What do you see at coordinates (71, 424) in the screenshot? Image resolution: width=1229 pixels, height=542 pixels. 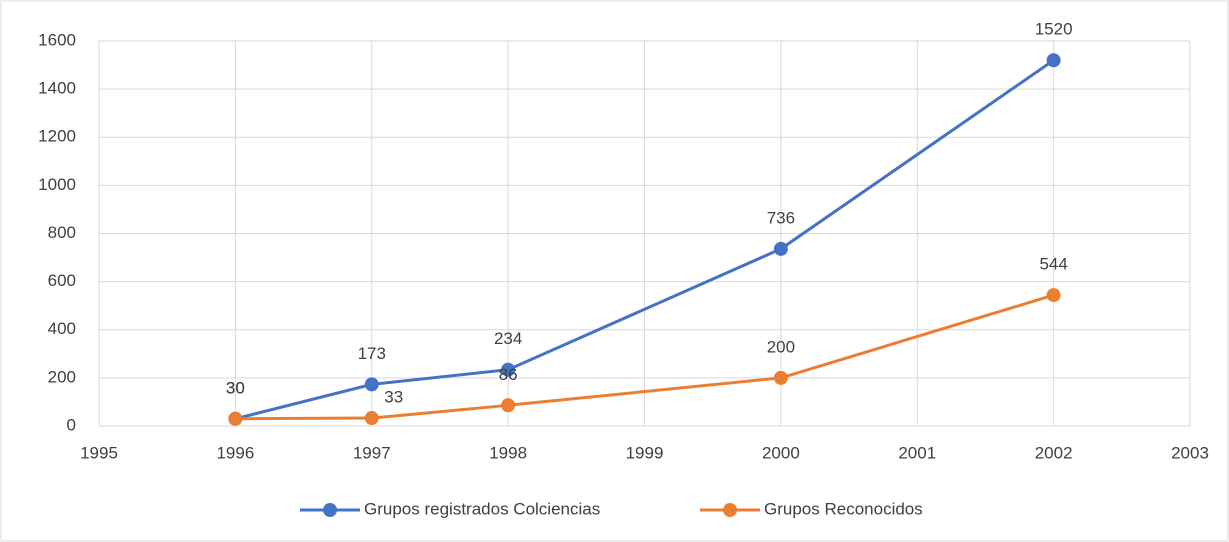 I see `y-tick-label: 0` at bounding box center [71, 424].